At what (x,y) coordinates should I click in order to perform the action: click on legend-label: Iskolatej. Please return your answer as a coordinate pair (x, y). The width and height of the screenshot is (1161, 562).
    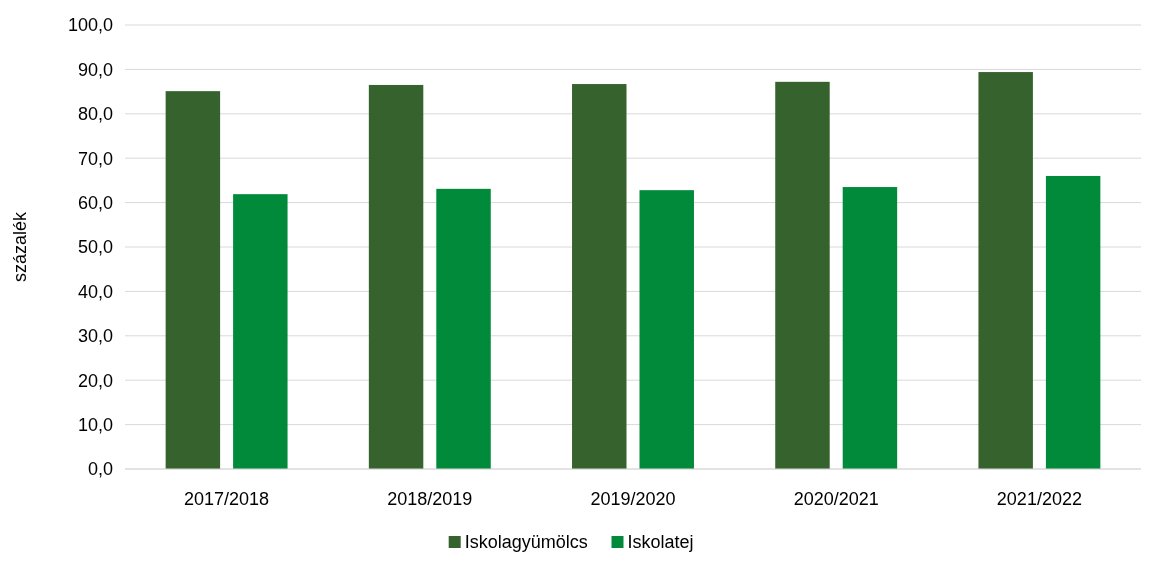
    Looking at the image, I should click on (660, 542).